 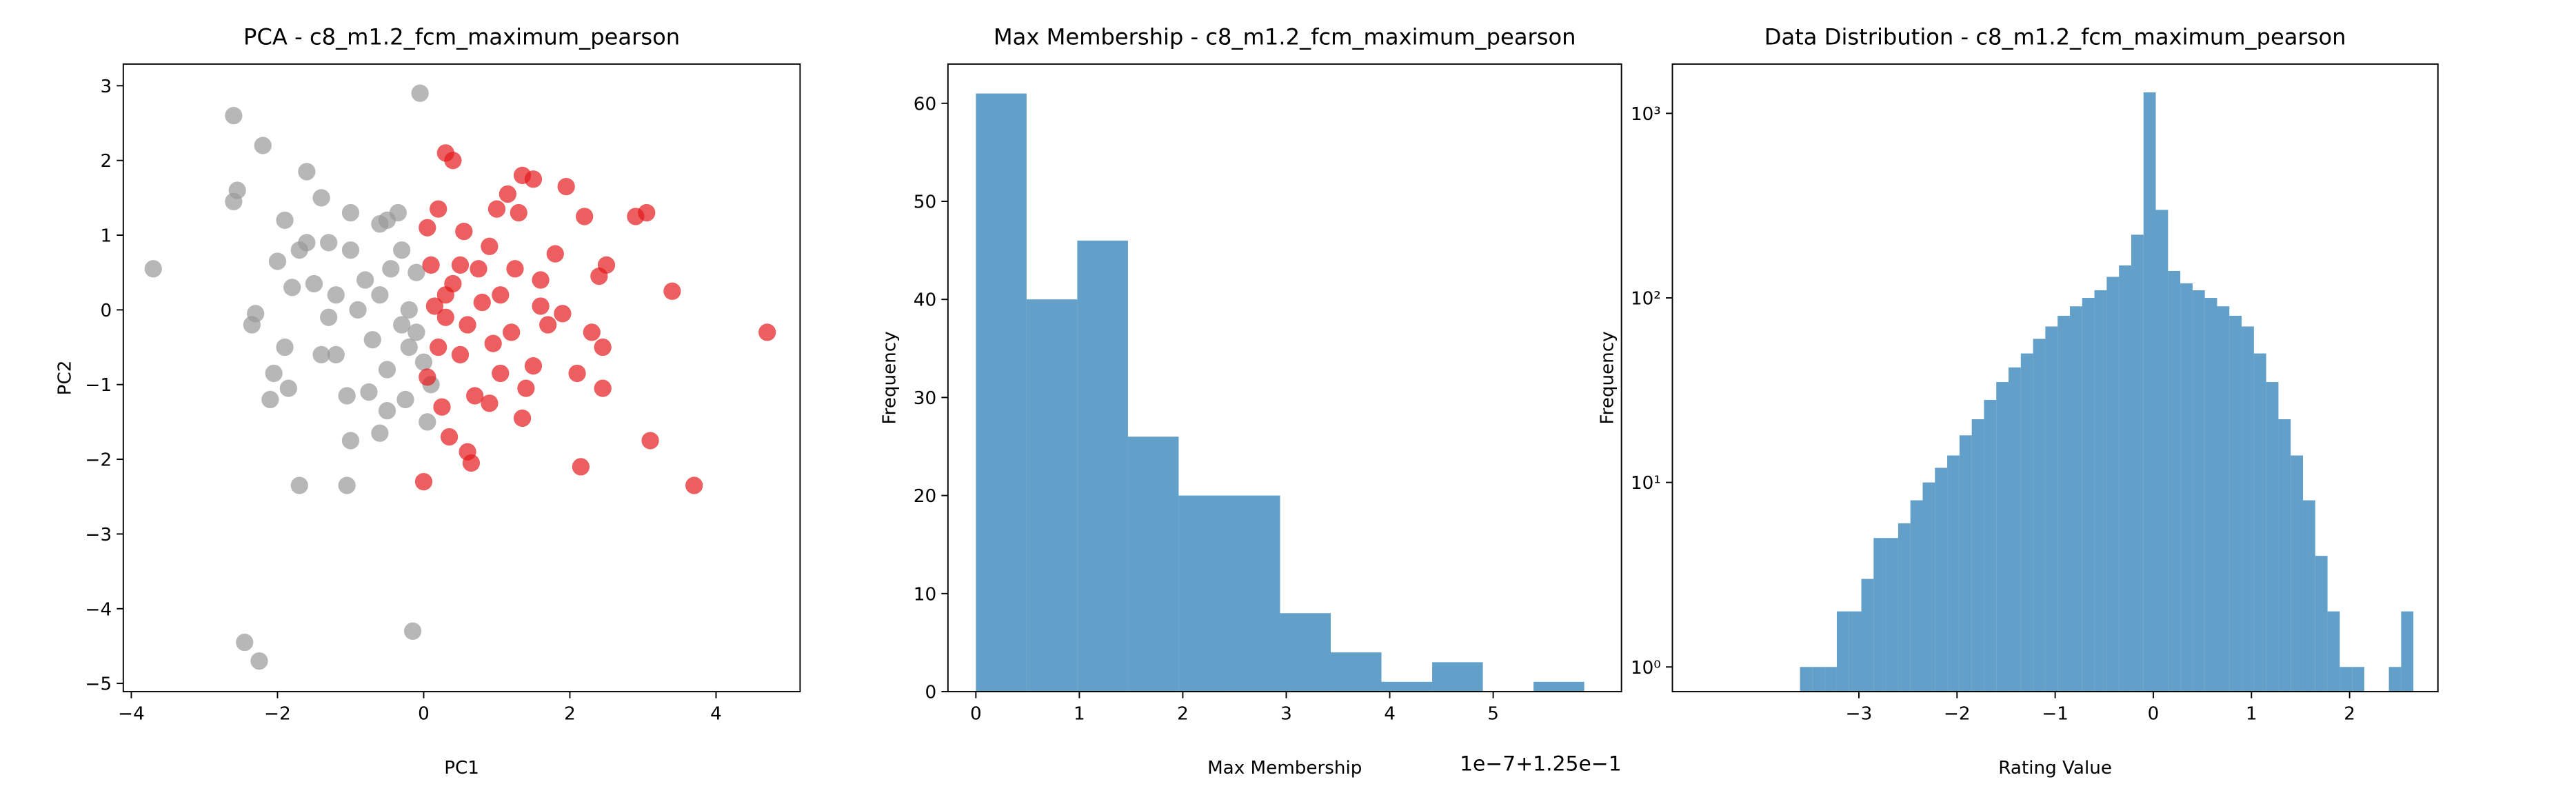 What do you see at coordinates (461, 36) in the screenshot?
I see `chart-title: PCA - c8_m1.2_fcm_maximum_pearson` at bounding box center [461, 36].